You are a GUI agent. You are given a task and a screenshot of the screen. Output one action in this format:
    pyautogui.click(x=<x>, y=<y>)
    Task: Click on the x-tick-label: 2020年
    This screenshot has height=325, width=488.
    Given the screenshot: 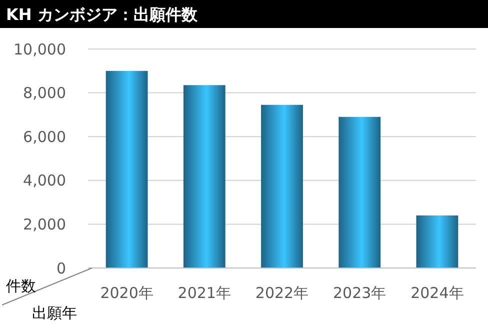 What is the action you would take?
    pyautogui.click(x=127, y=293)
    